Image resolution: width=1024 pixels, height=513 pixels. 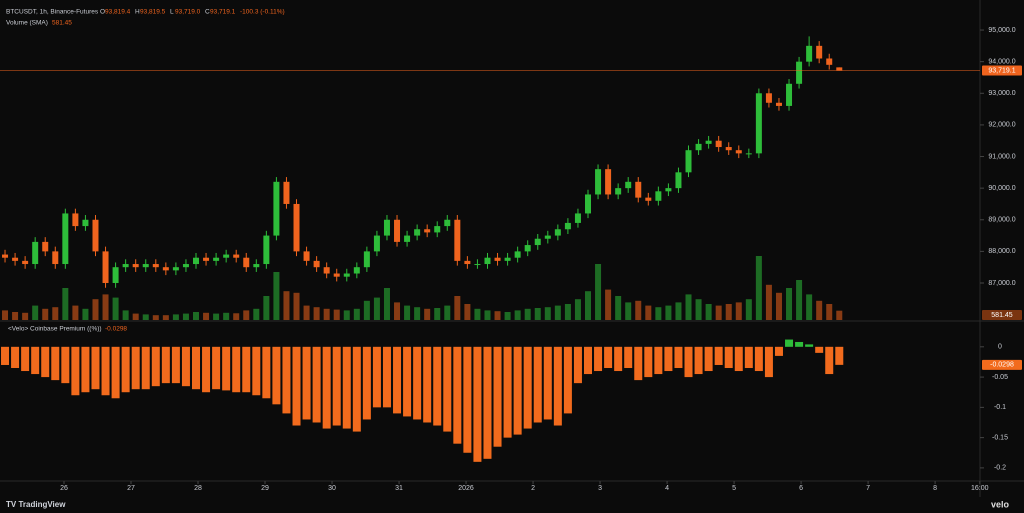 What do you see at coordinates (1002, 315) in the screenshot?
I see `volume-tag-label: 581.45` at bounding box center [1002, 315].